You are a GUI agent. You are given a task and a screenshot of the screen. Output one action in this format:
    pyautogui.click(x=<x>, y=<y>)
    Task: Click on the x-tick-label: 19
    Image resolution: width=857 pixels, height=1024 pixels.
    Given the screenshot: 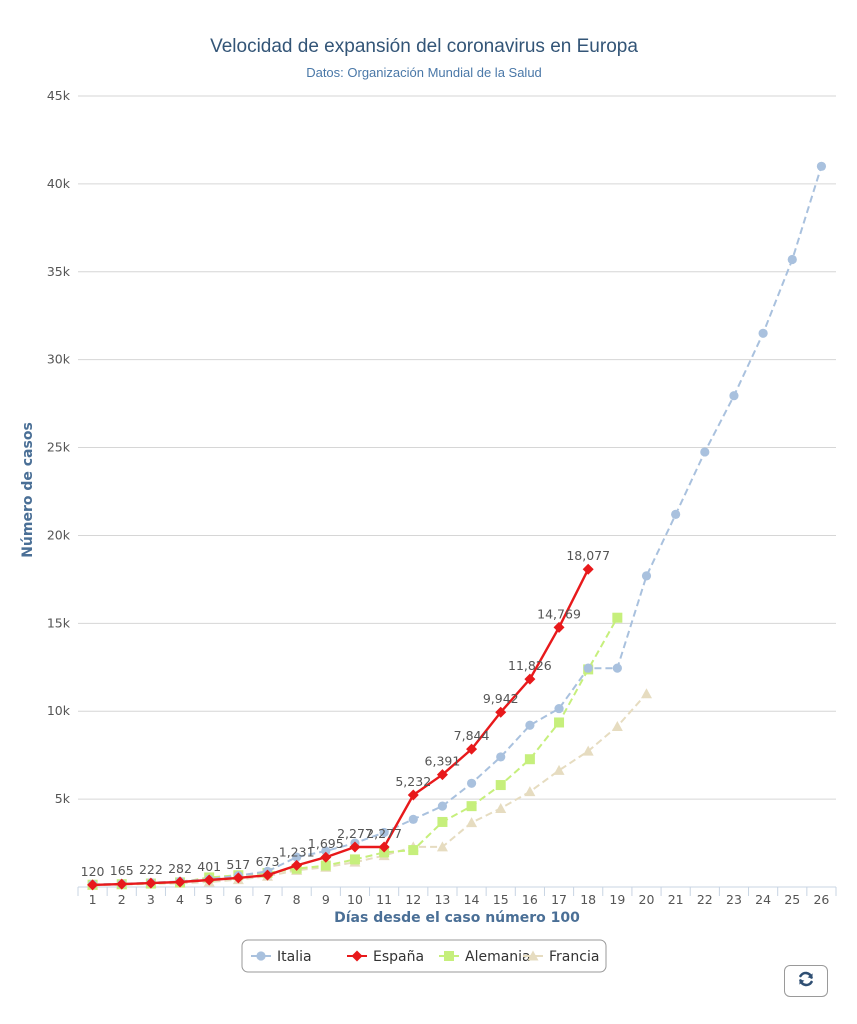 What is the action you would take?
    pyautogui.click(x=617, y=899)
    